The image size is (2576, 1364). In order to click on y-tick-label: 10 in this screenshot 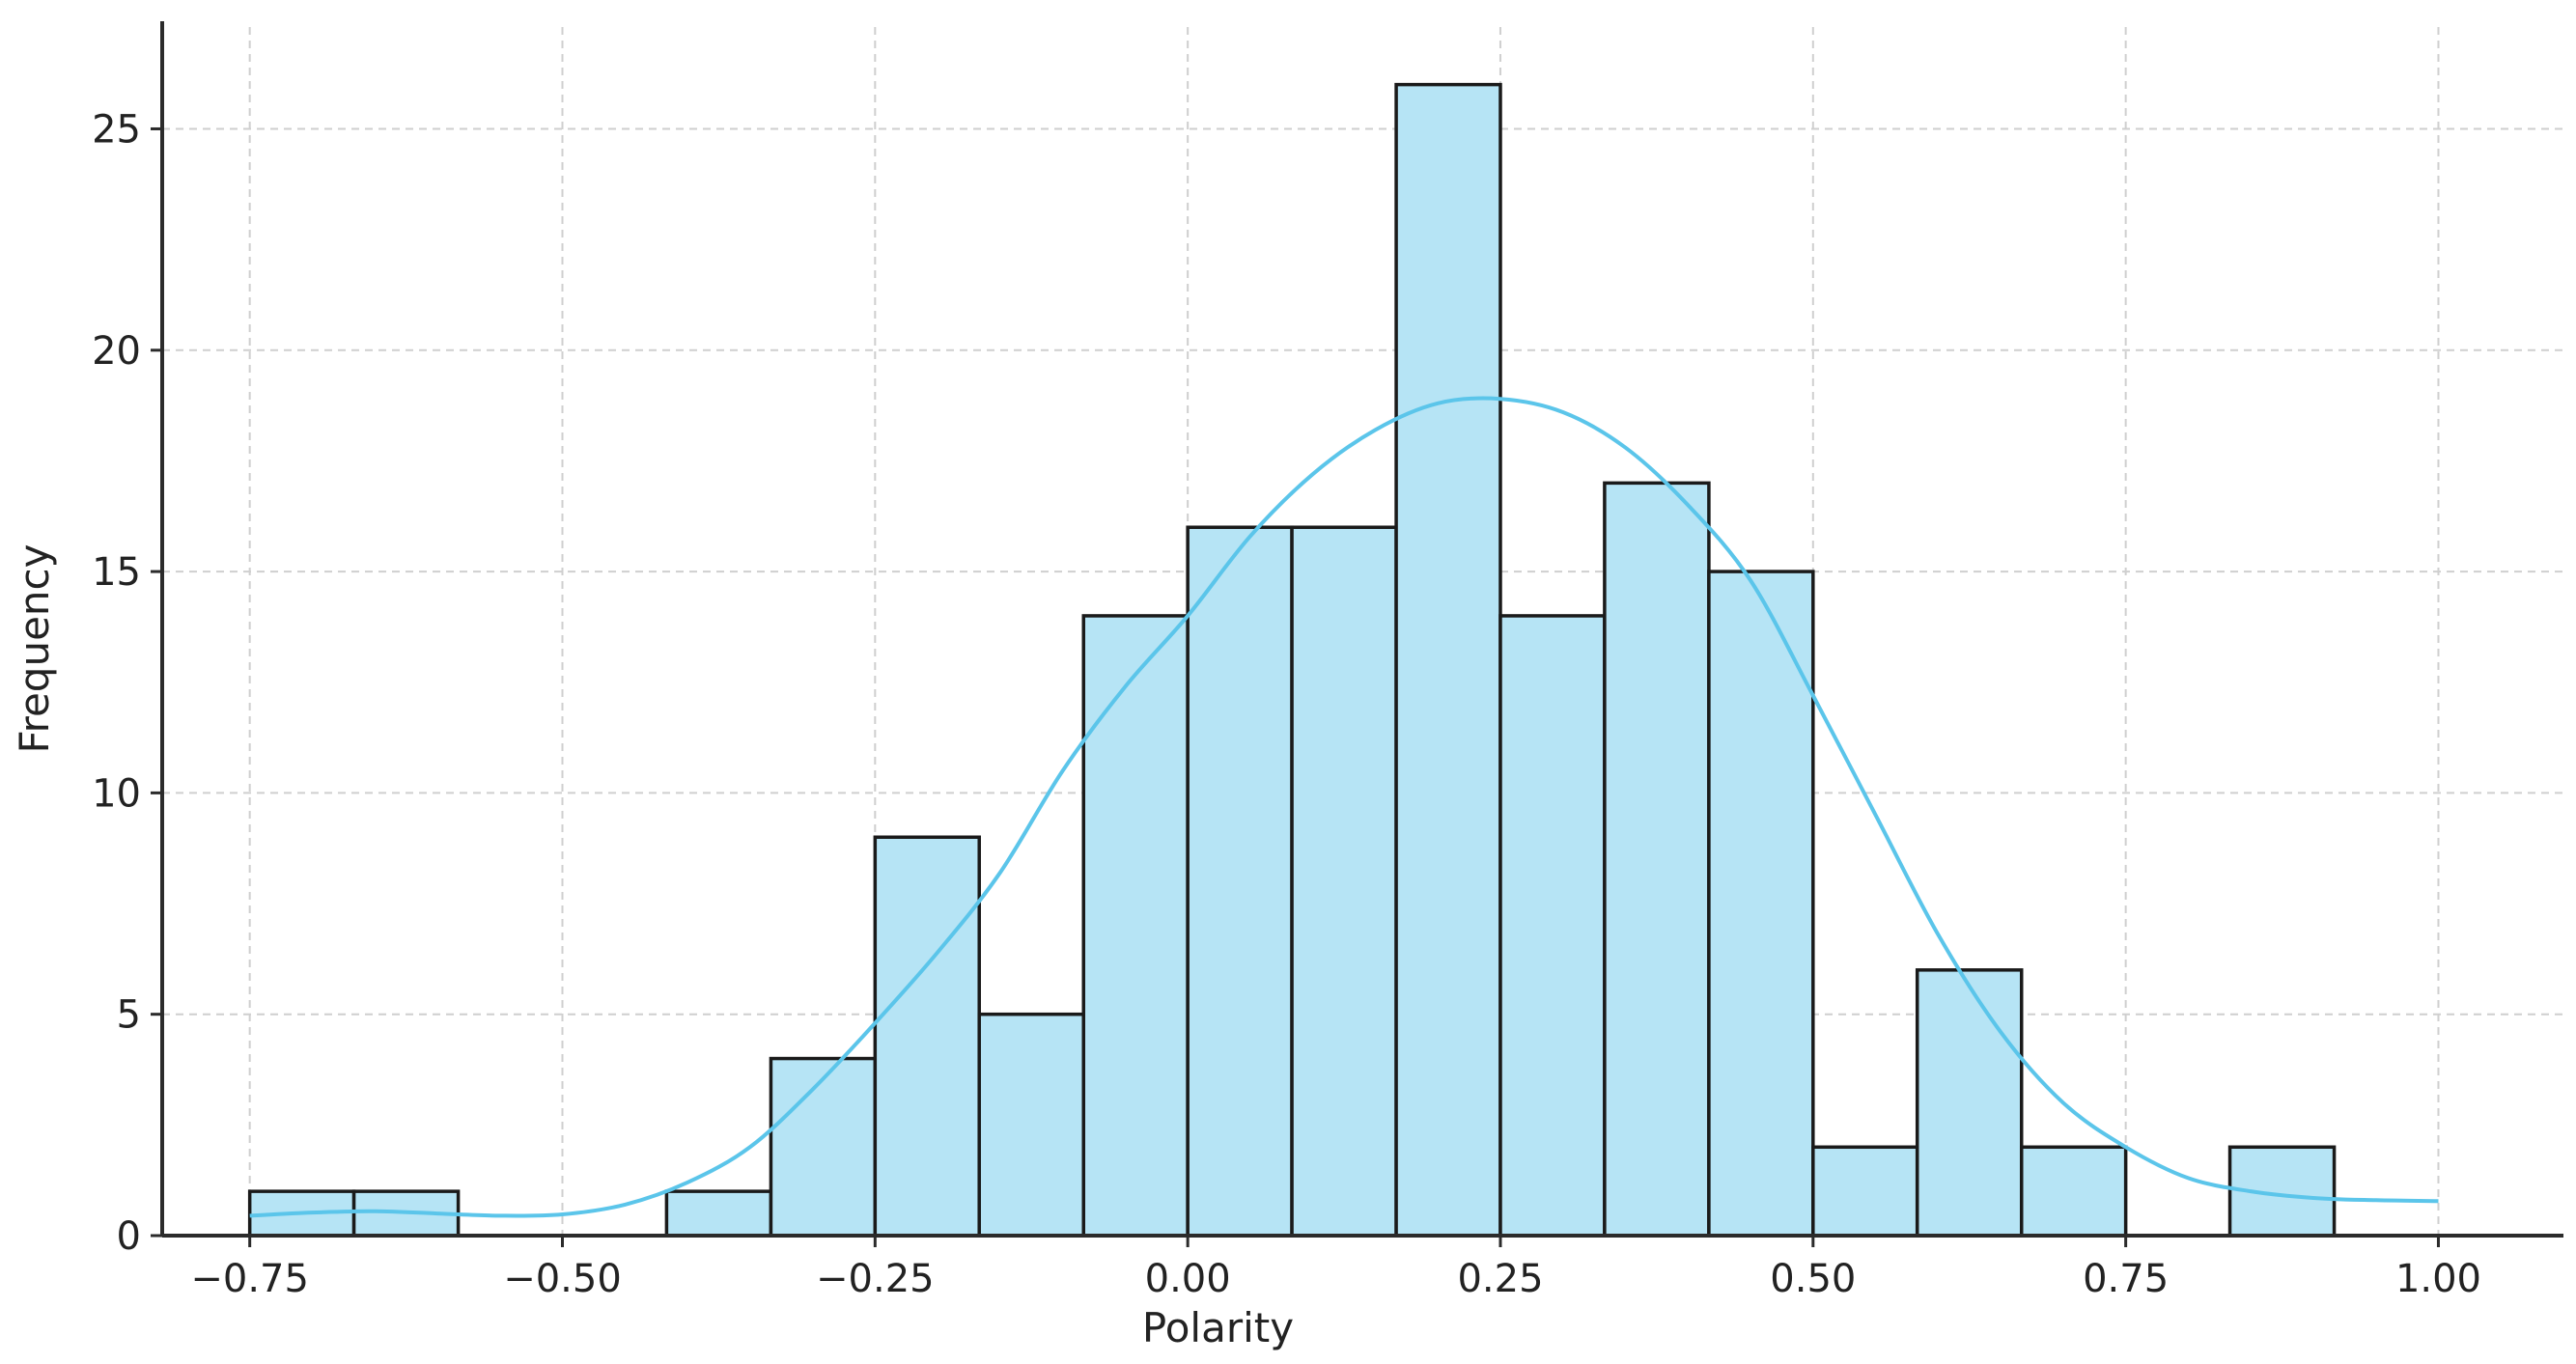, I will do `click(117, 793)`.